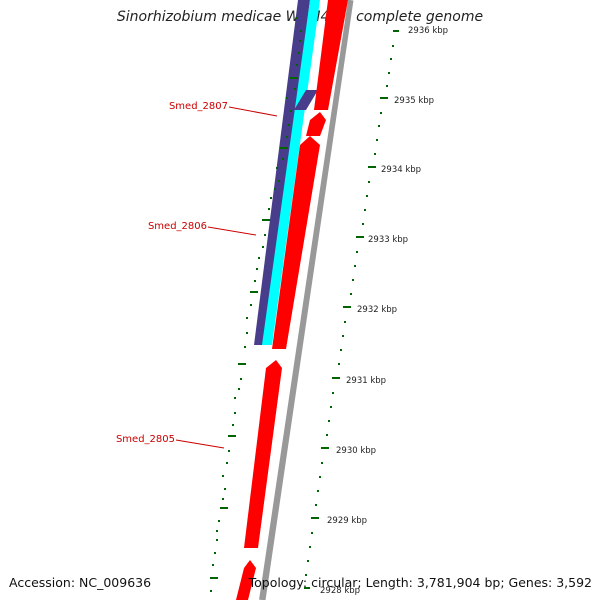  What do you see at coordinates (145, 439) in the screenshot?
I see `gene-label-smed-2805: Smed_2805` at bounding box center [145, 439].